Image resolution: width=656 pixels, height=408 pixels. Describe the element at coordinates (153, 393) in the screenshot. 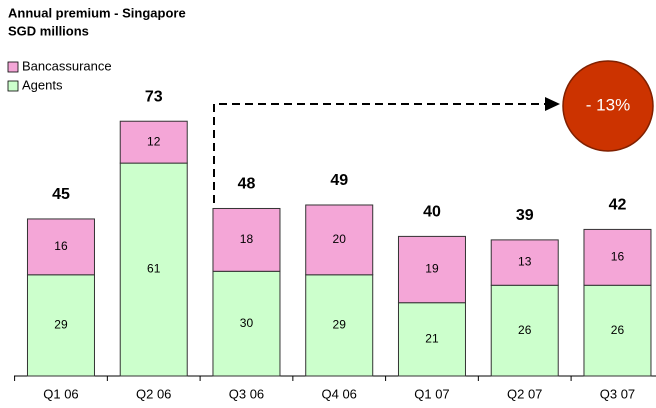

I see `x-tick-label: Q2 06` at that location.